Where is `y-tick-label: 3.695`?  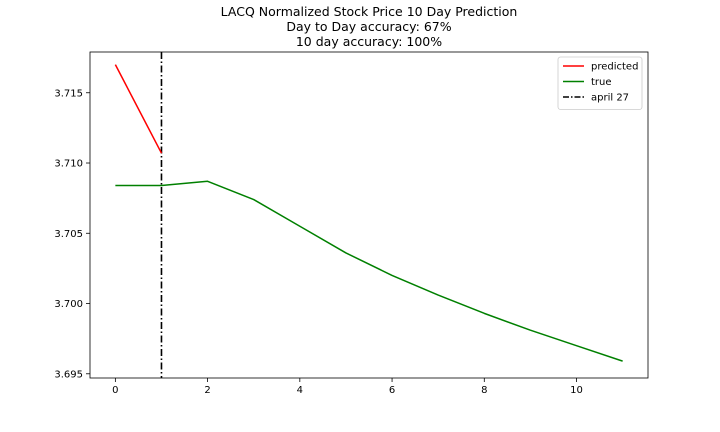
y-tick-label: 3.695 is located at coordinates (68, 374).